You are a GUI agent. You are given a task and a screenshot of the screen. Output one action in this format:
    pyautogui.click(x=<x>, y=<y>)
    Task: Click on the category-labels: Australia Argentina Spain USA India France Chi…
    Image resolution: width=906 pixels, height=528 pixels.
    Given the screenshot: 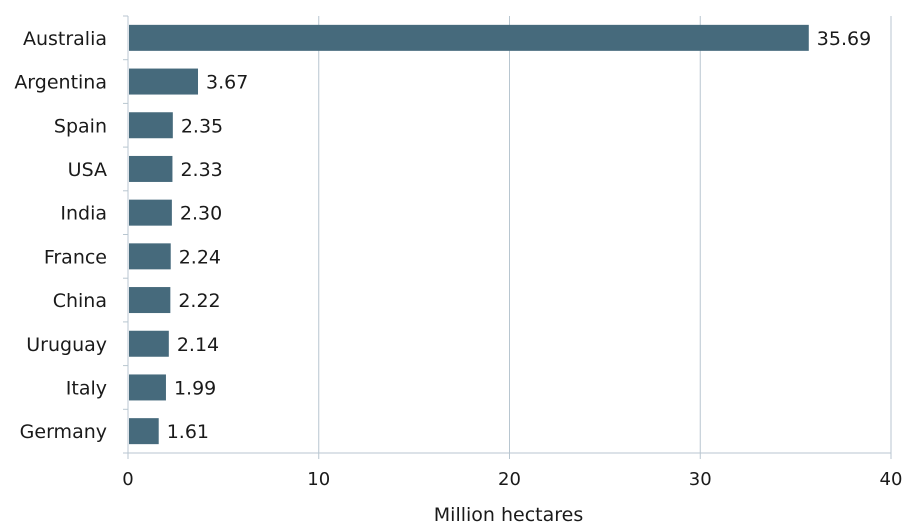 What is the action you would take?
    pyautogui.click(x=60, y=235)
    